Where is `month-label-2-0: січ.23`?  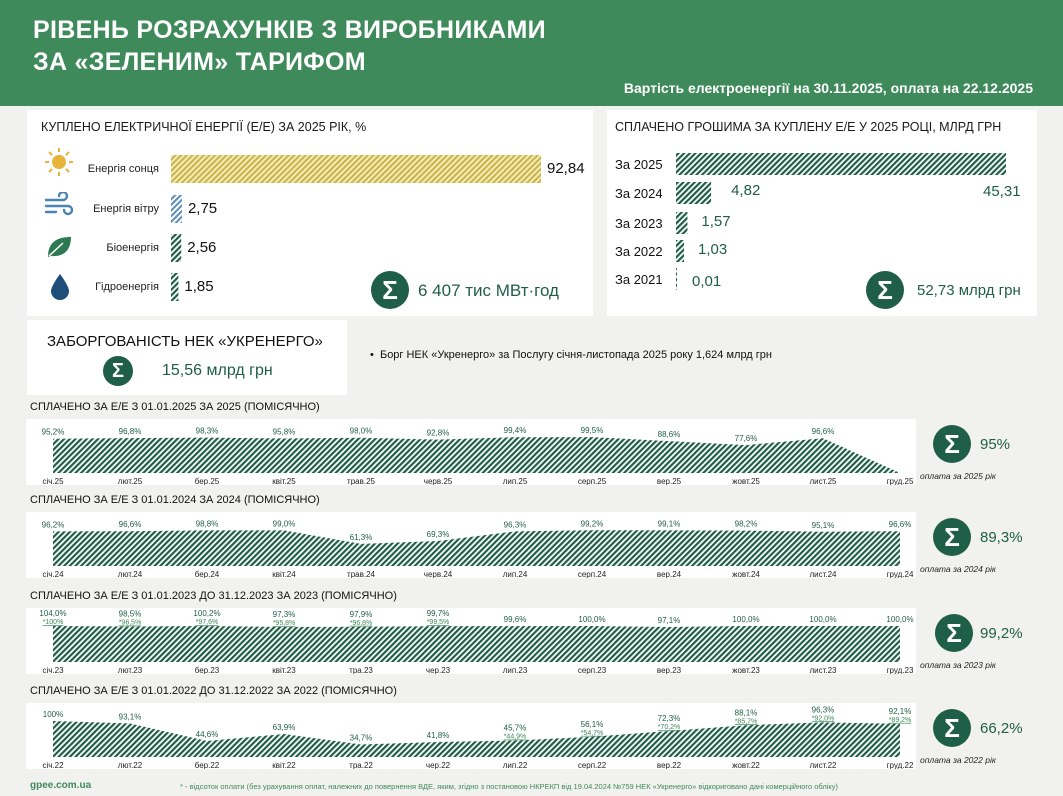
month-label-2-0: січ.23 is located at coordinates (53, 670).